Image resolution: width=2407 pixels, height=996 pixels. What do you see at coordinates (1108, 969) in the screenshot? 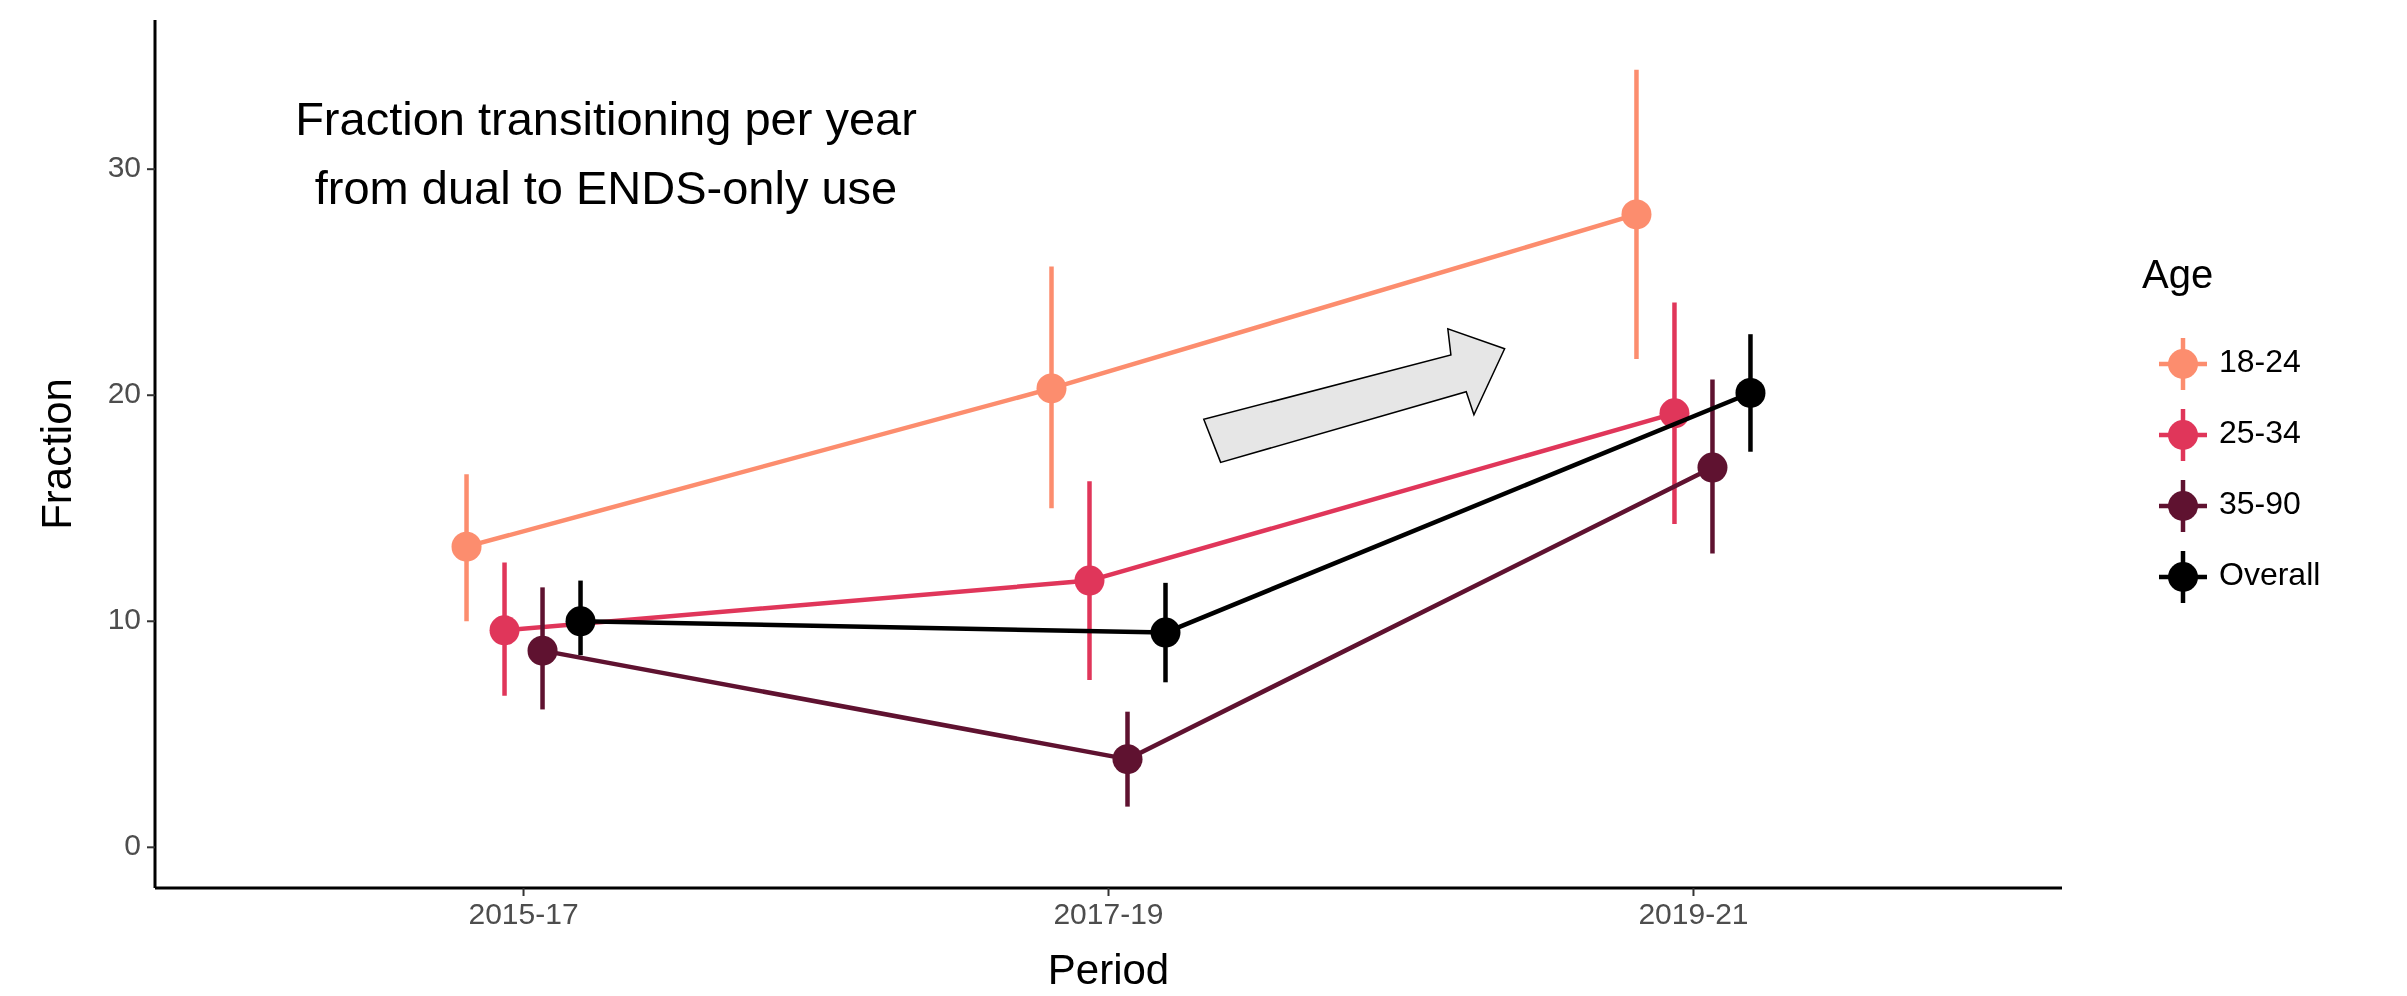
I see `x-axis-title: Period` at bounding box center [1108, 969].